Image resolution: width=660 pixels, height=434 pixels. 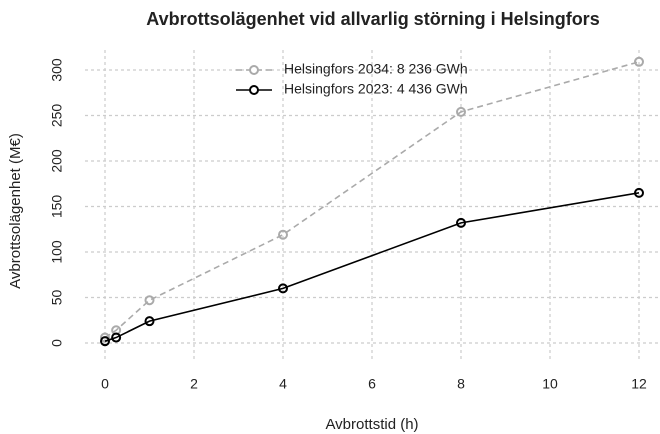 What do you see at coordinates (15, 211) in the screenshot?
I see `y-axis-label: Avbrottsolägenhet (M€)` at bounding box center [15, 211].